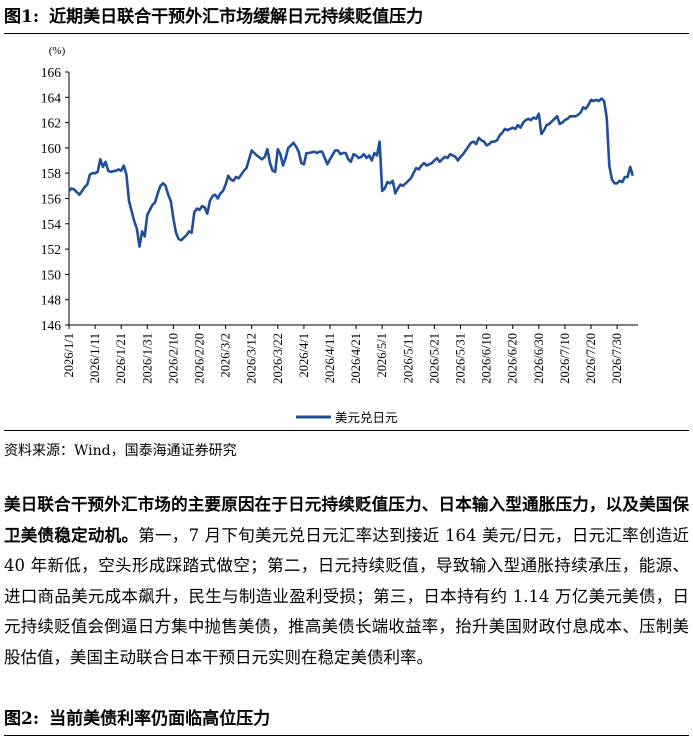 The height and width of the screenshot is (747, 693). Describe the element at coordinates (51, 249) in the screenshot. I see `y-tick-label: 152` at that location.